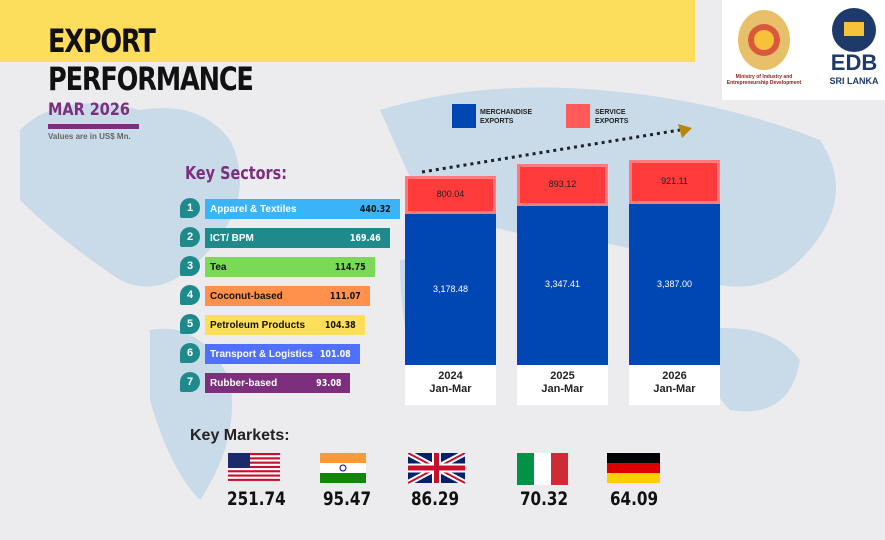 The height and width of the screenshot is (540, 885). I want to click on x-year: 2026, so click(674, 376).